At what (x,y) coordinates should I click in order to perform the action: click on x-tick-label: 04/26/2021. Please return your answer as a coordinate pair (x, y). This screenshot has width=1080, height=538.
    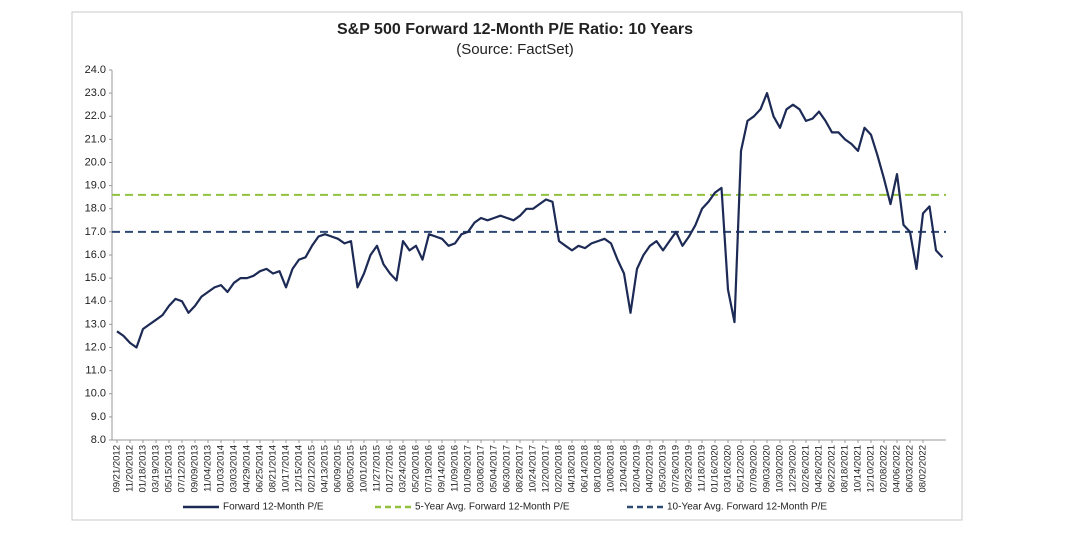
    Looking at the image, I should click on (819, 469).